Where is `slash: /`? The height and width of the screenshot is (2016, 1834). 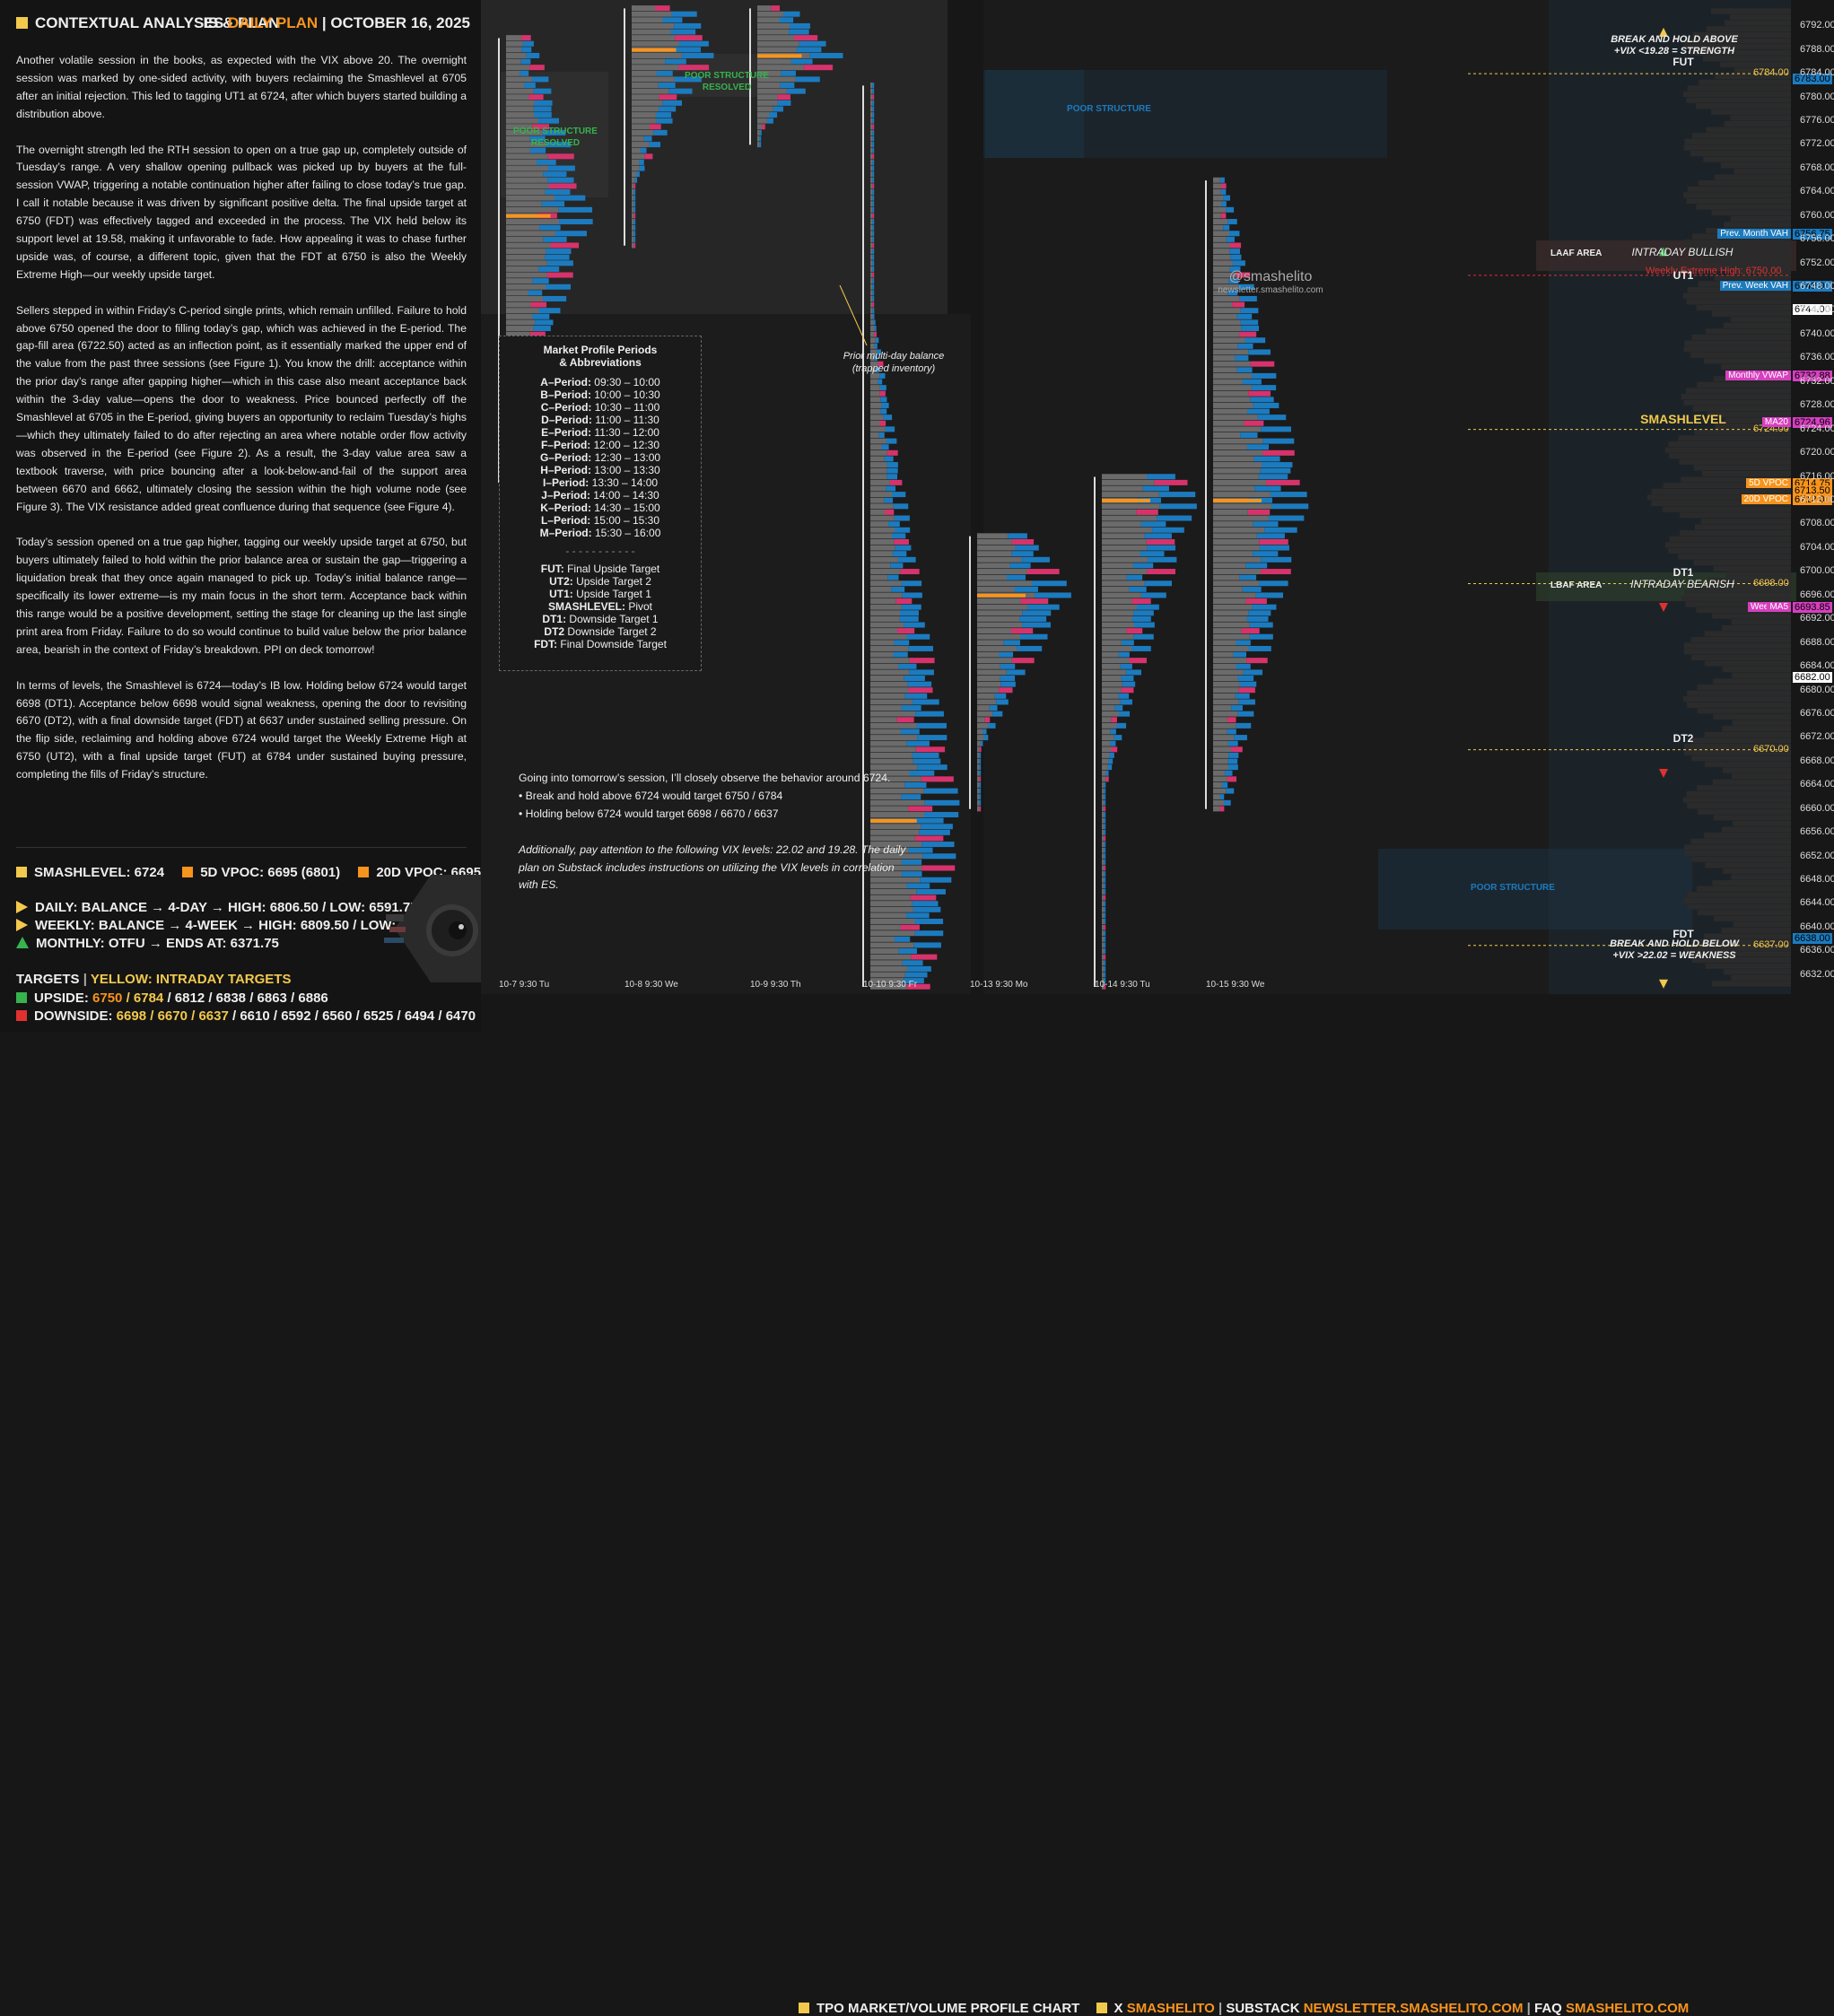 slash: / is located at coordinates (194, 1016).